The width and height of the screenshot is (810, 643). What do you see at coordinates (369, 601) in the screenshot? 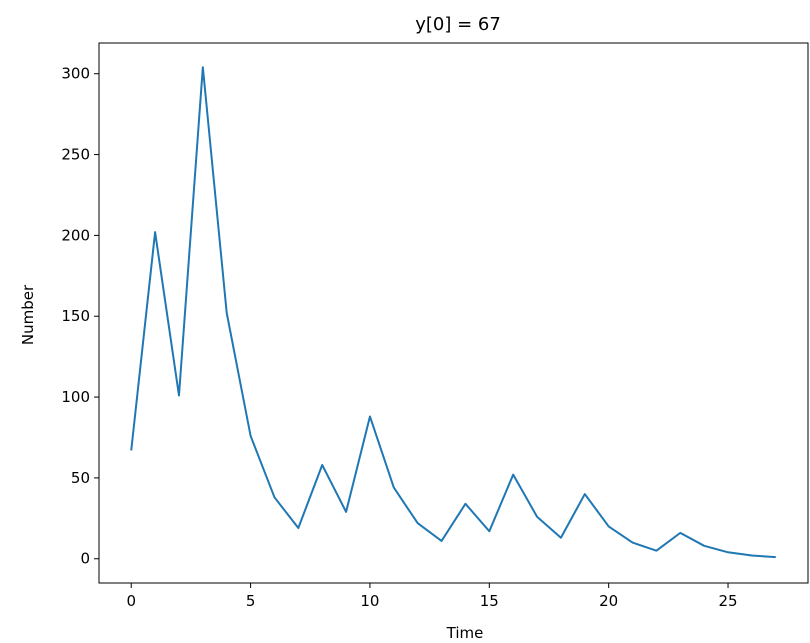
I see `x-tick-label: 10` at bounding box center [369, 601].